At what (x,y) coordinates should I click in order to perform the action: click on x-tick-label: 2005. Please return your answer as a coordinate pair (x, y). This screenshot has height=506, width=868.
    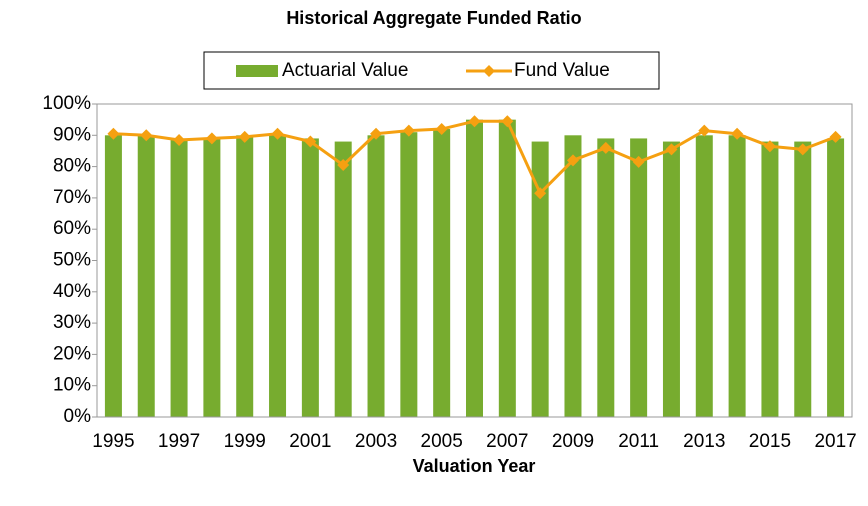
    Looking at the image, I should click on (442, 441).